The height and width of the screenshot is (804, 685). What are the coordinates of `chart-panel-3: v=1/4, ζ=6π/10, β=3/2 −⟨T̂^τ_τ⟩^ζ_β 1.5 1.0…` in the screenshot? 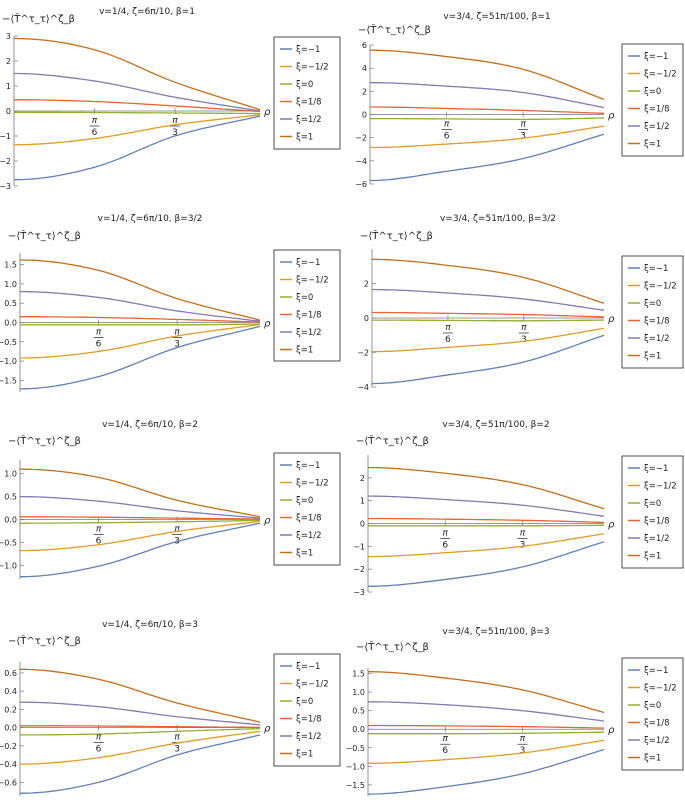 It's located at (170, 303).